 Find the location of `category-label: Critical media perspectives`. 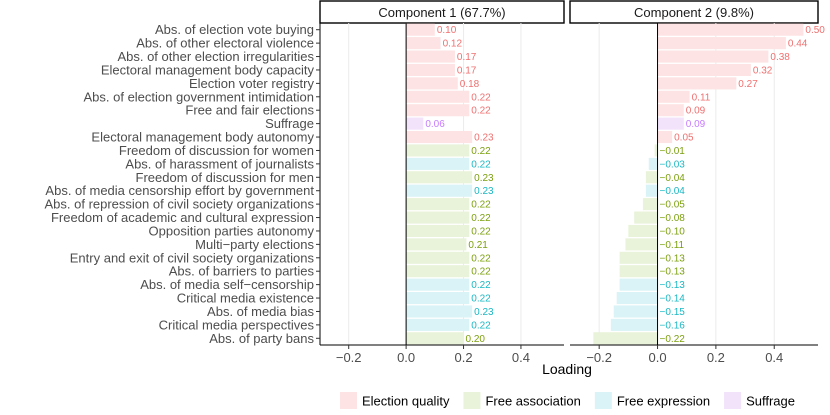

category-label: Critical media perspectives is located at coordinates (237, 324).